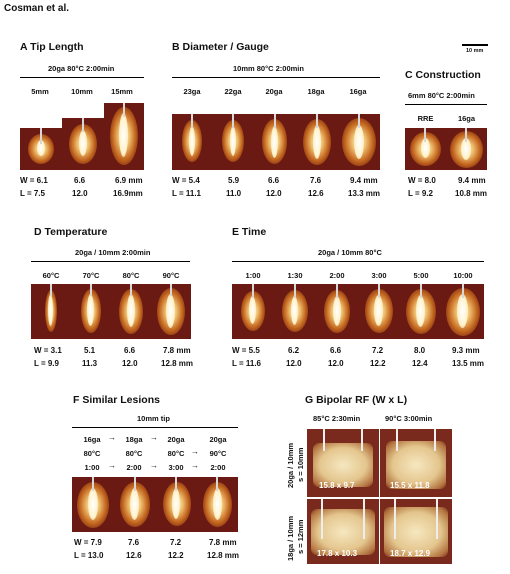 Image resolution: width=510 pixels, height=574 pixels. I want to click on panel-d-rule, so click(110, 261).